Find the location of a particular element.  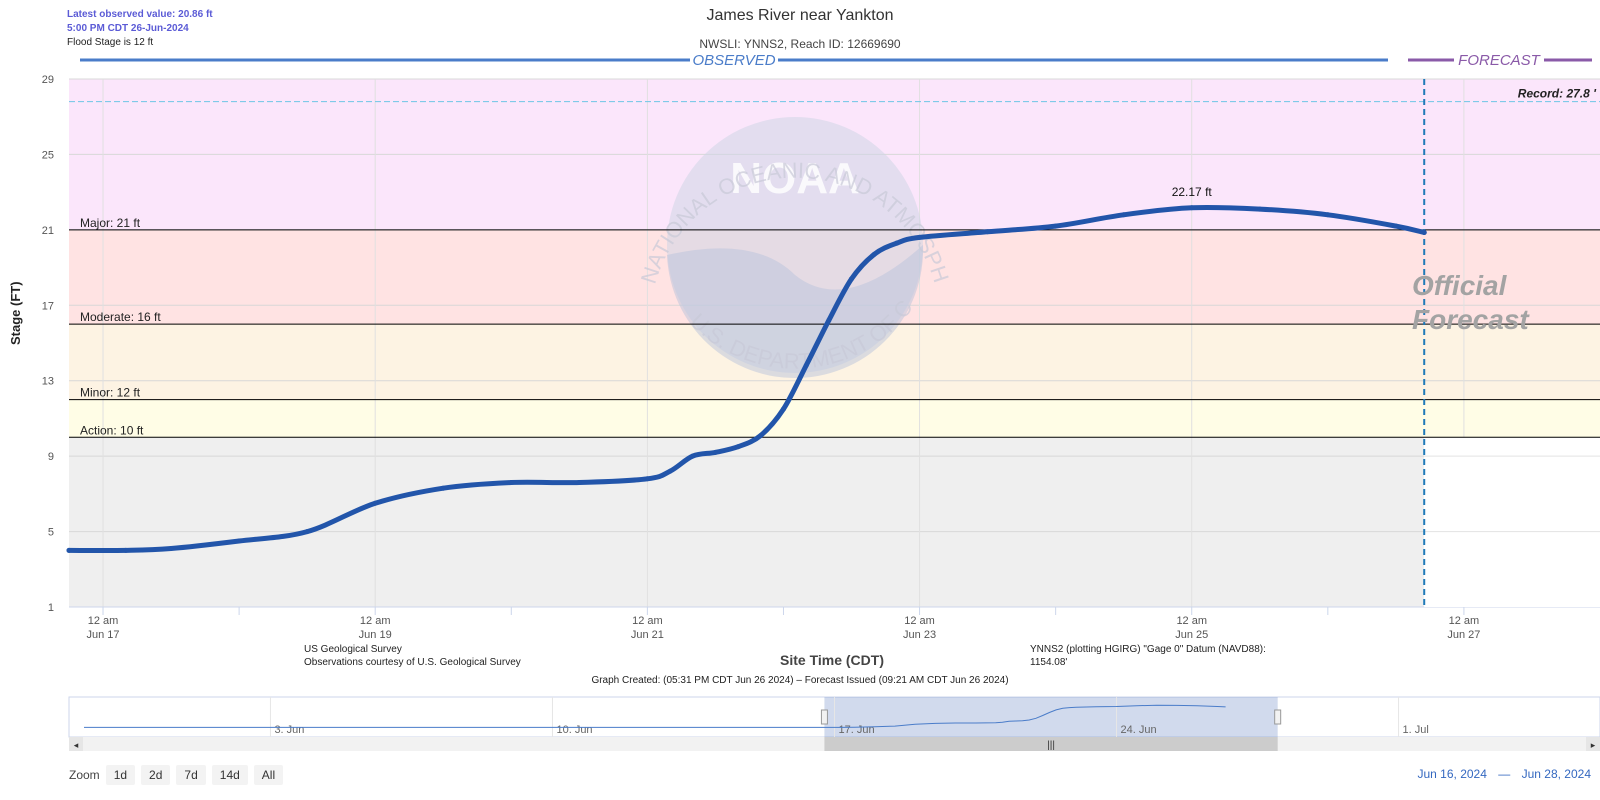

observed-label-bg is located at coordinates (734, 60).